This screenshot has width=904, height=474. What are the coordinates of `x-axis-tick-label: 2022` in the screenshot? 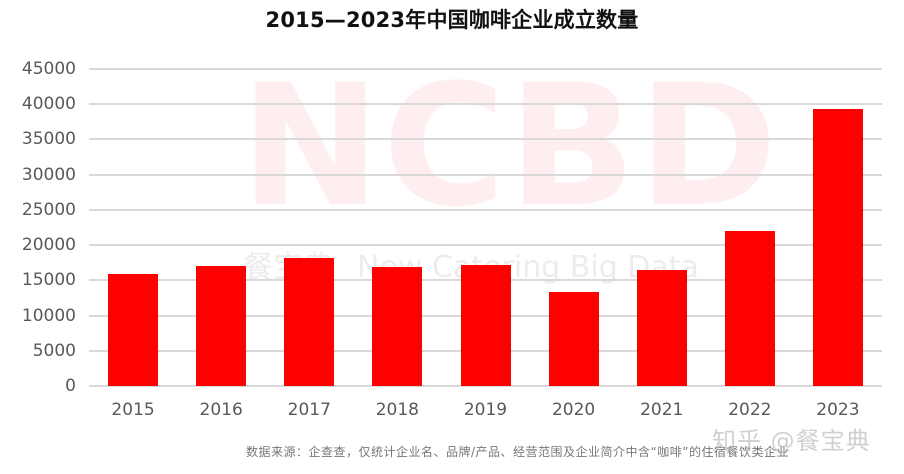 It's located at (750, 410).